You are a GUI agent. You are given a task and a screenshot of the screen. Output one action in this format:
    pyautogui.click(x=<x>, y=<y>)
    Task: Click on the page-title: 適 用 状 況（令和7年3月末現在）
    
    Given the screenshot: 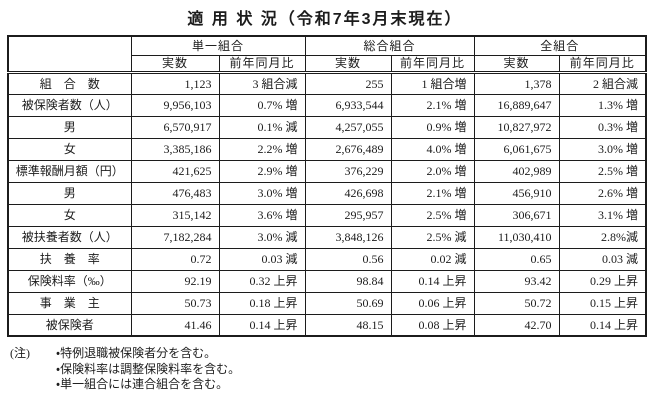 What is the action you would take?
    pyautogui.click(x=325, y=19)
    